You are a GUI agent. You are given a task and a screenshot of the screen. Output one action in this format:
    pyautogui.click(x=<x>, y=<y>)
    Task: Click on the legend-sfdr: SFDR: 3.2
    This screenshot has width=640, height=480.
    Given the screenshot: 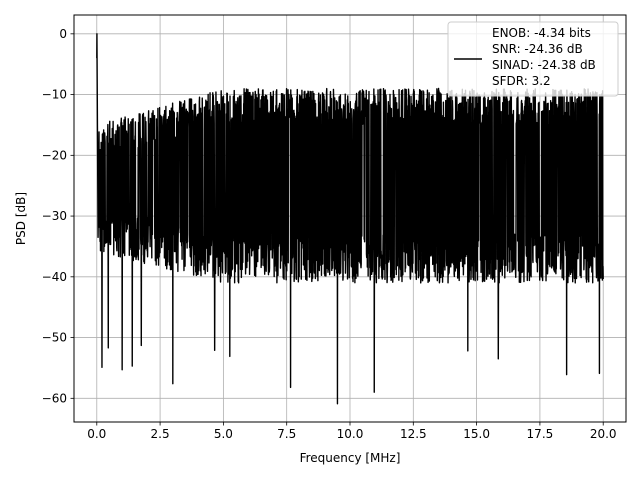 What is the action you would take?
    pyautogui.click(x=521, y=81)
    